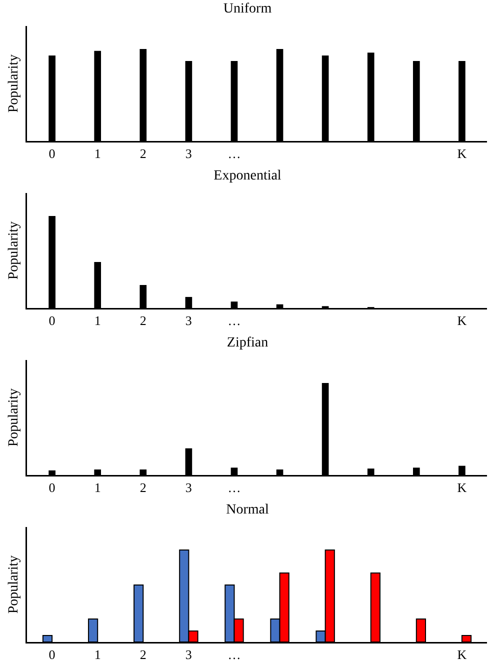  I want to click on chart-title: Exponential, so click(248, 176).